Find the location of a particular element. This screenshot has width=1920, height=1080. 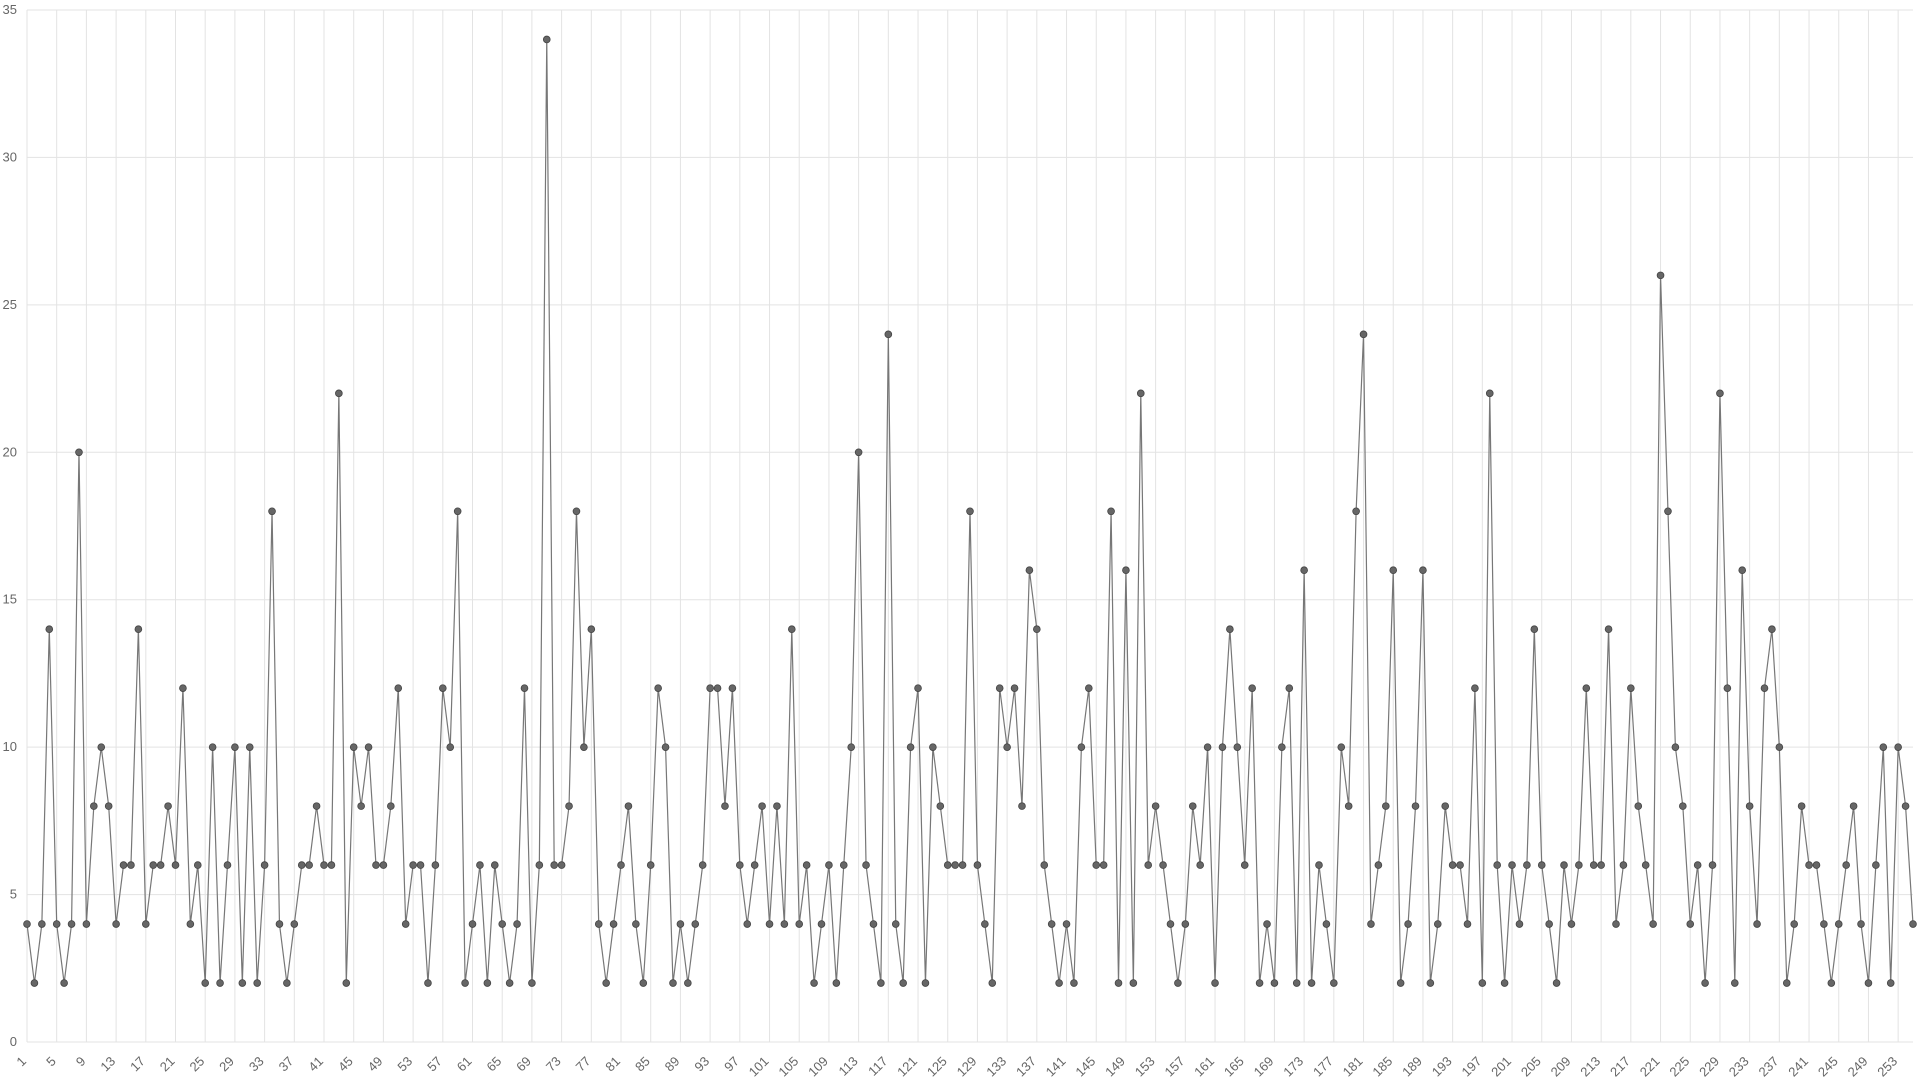

x-tick-label: 173 is located at coordinates (1293, 1067).